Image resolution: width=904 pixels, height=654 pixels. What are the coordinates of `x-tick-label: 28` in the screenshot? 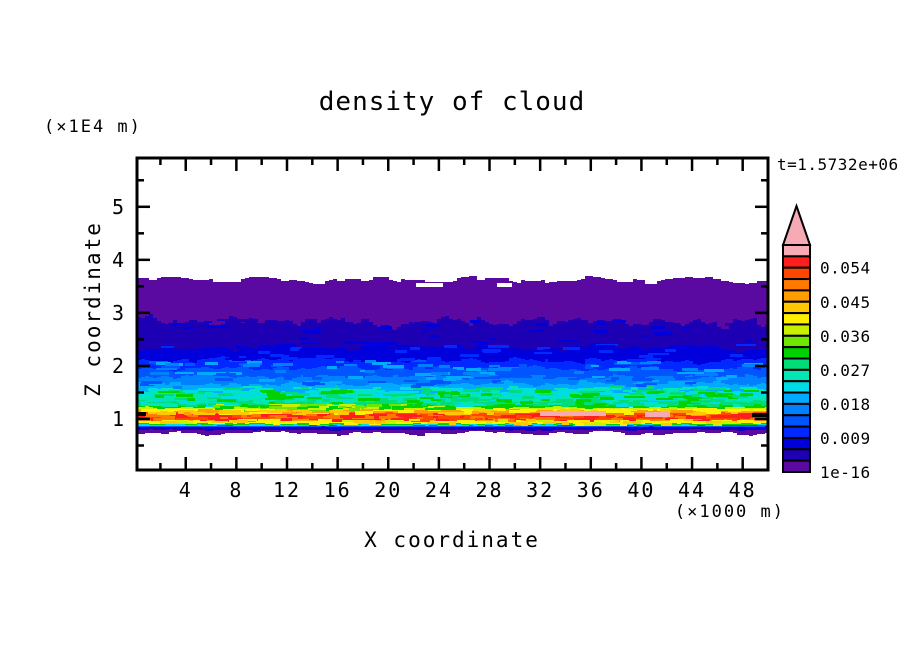 It's located at (489, 490).